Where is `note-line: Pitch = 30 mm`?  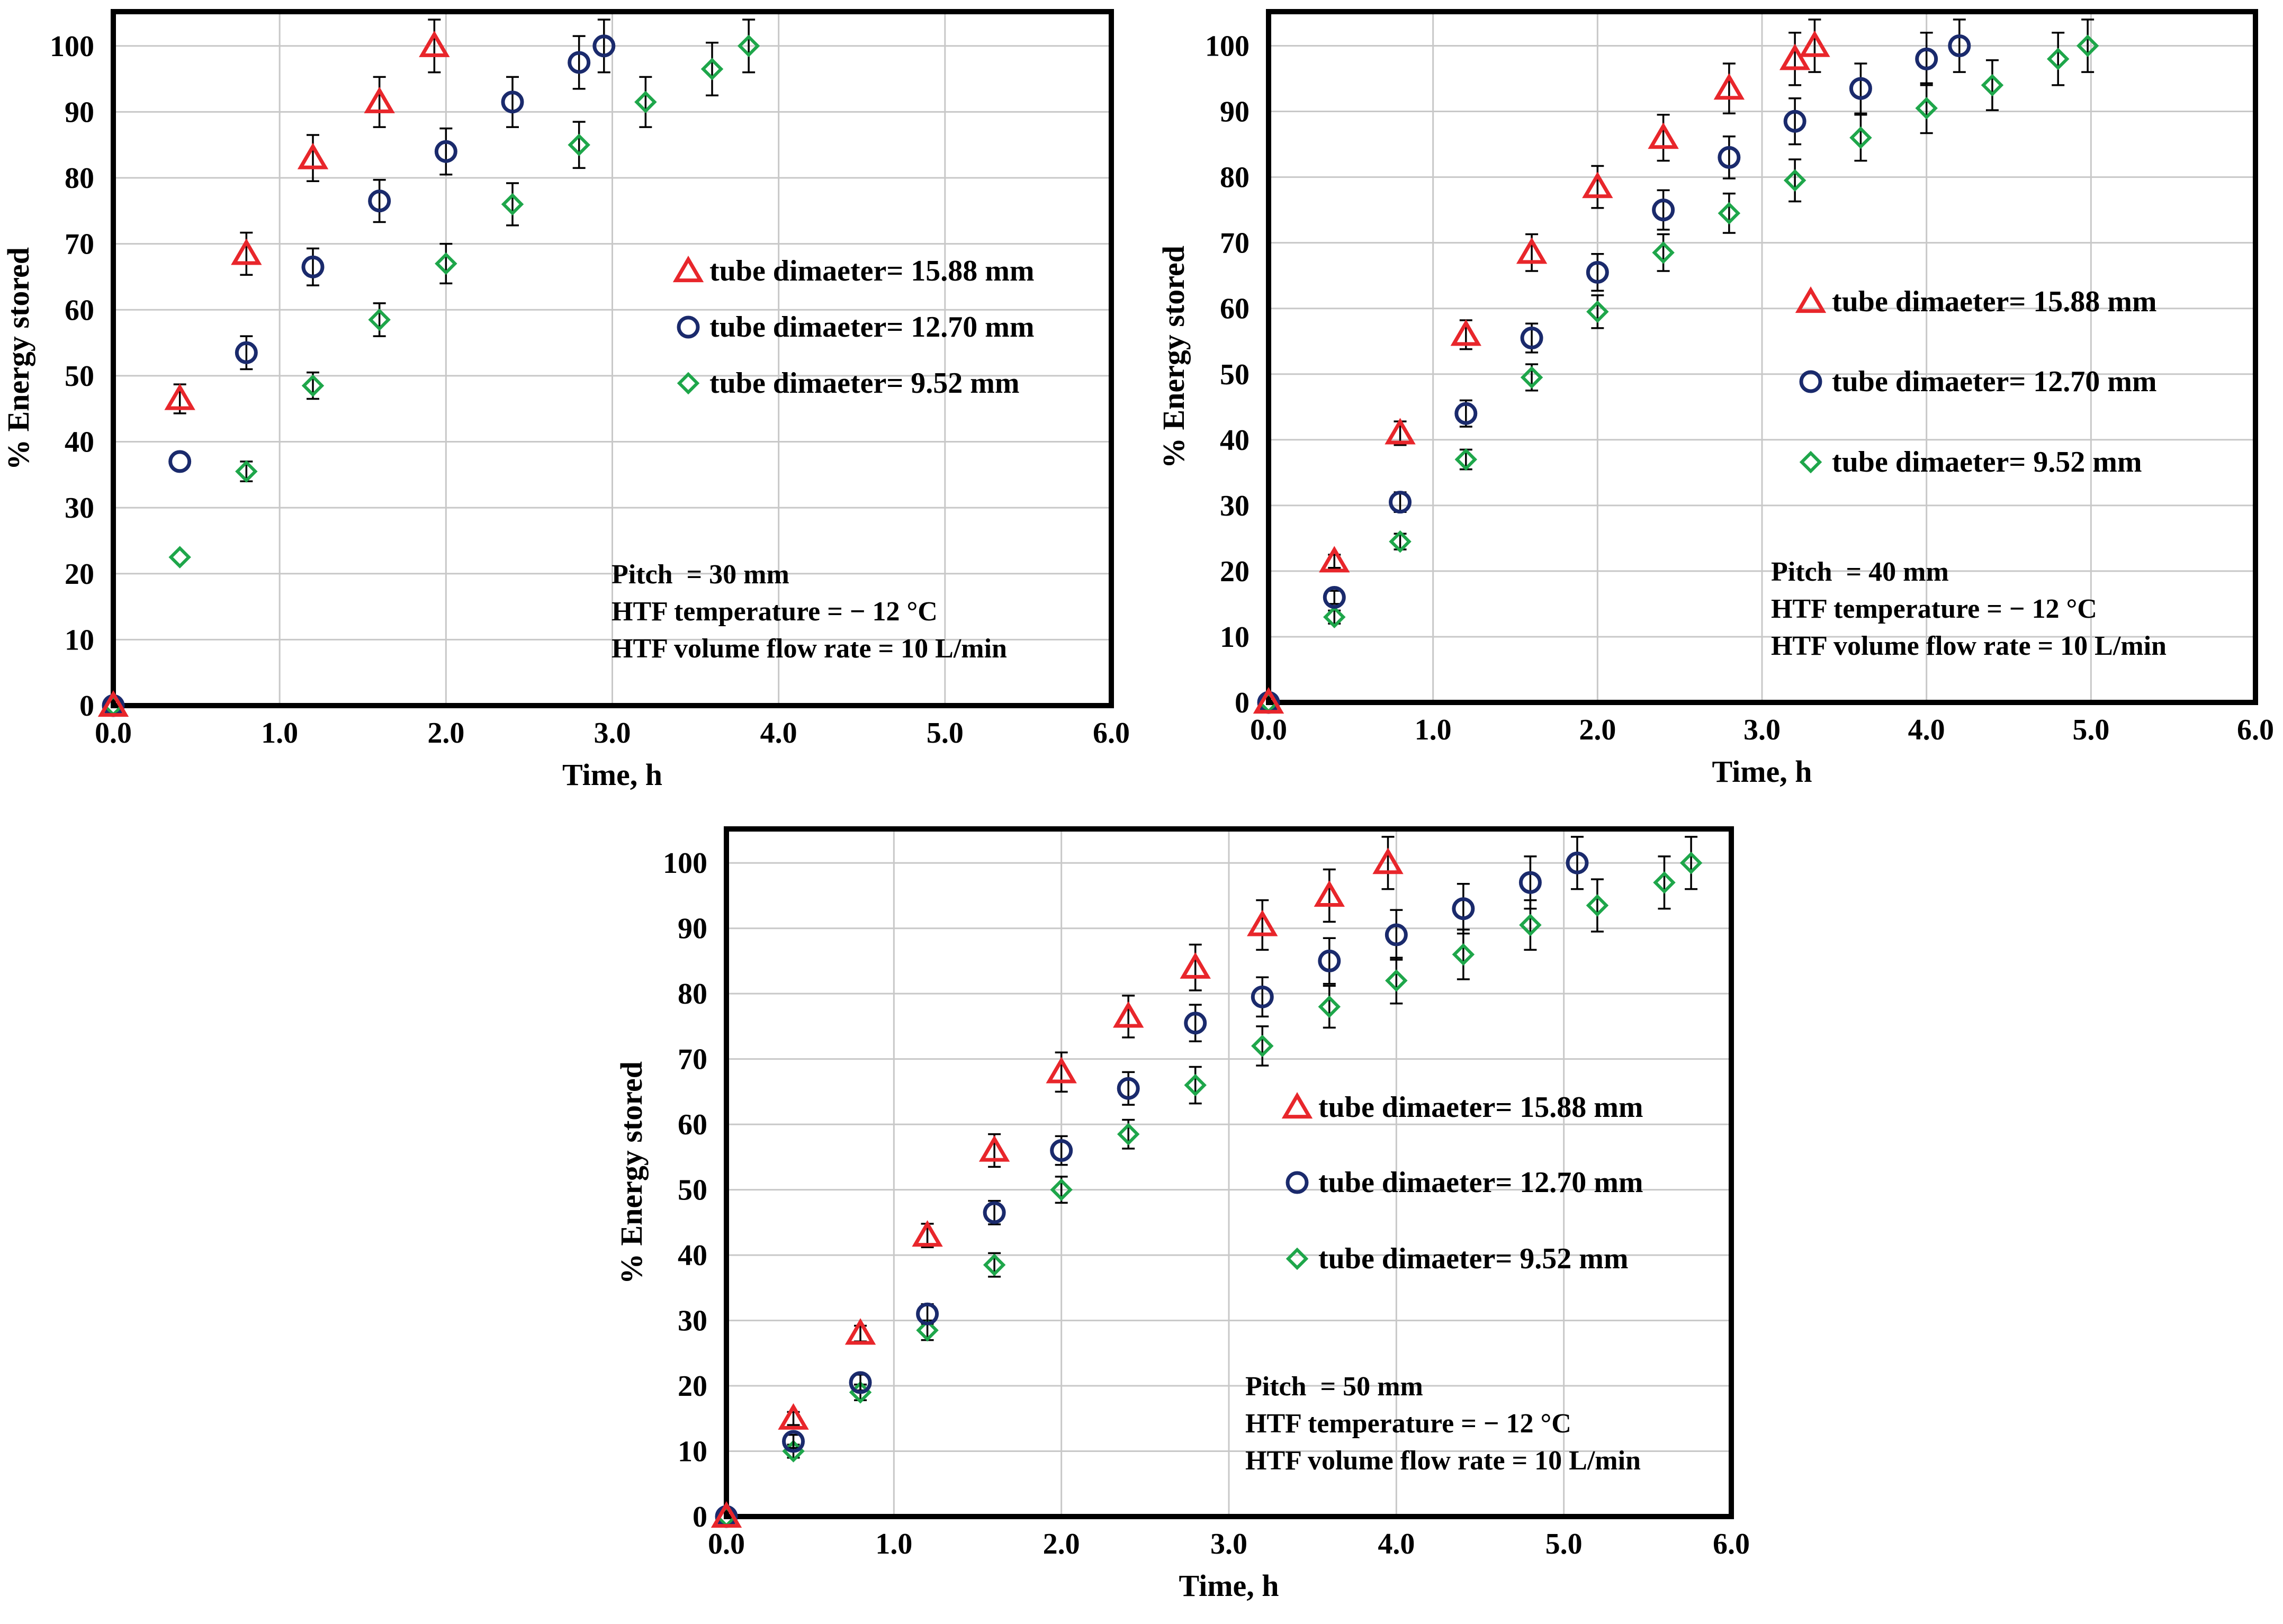
note-line: Pitch = 30 mm is located at coordinates (701, 575).